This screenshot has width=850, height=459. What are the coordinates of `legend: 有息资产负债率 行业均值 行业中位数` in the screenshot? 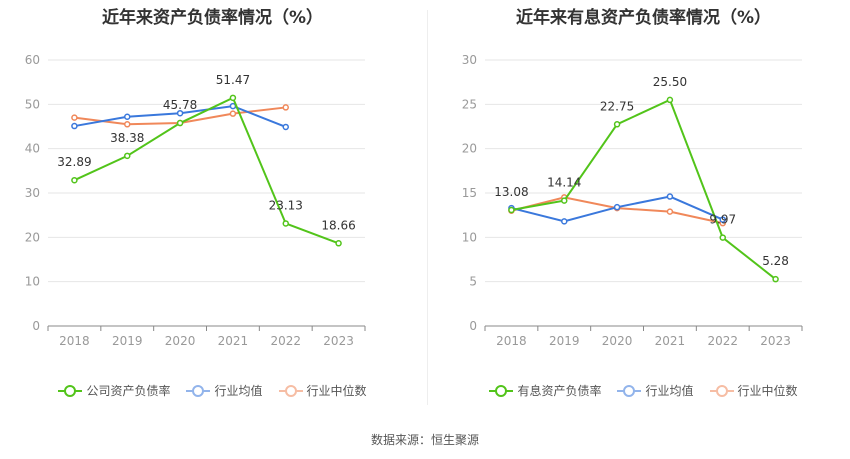 It's located at (643, 390).